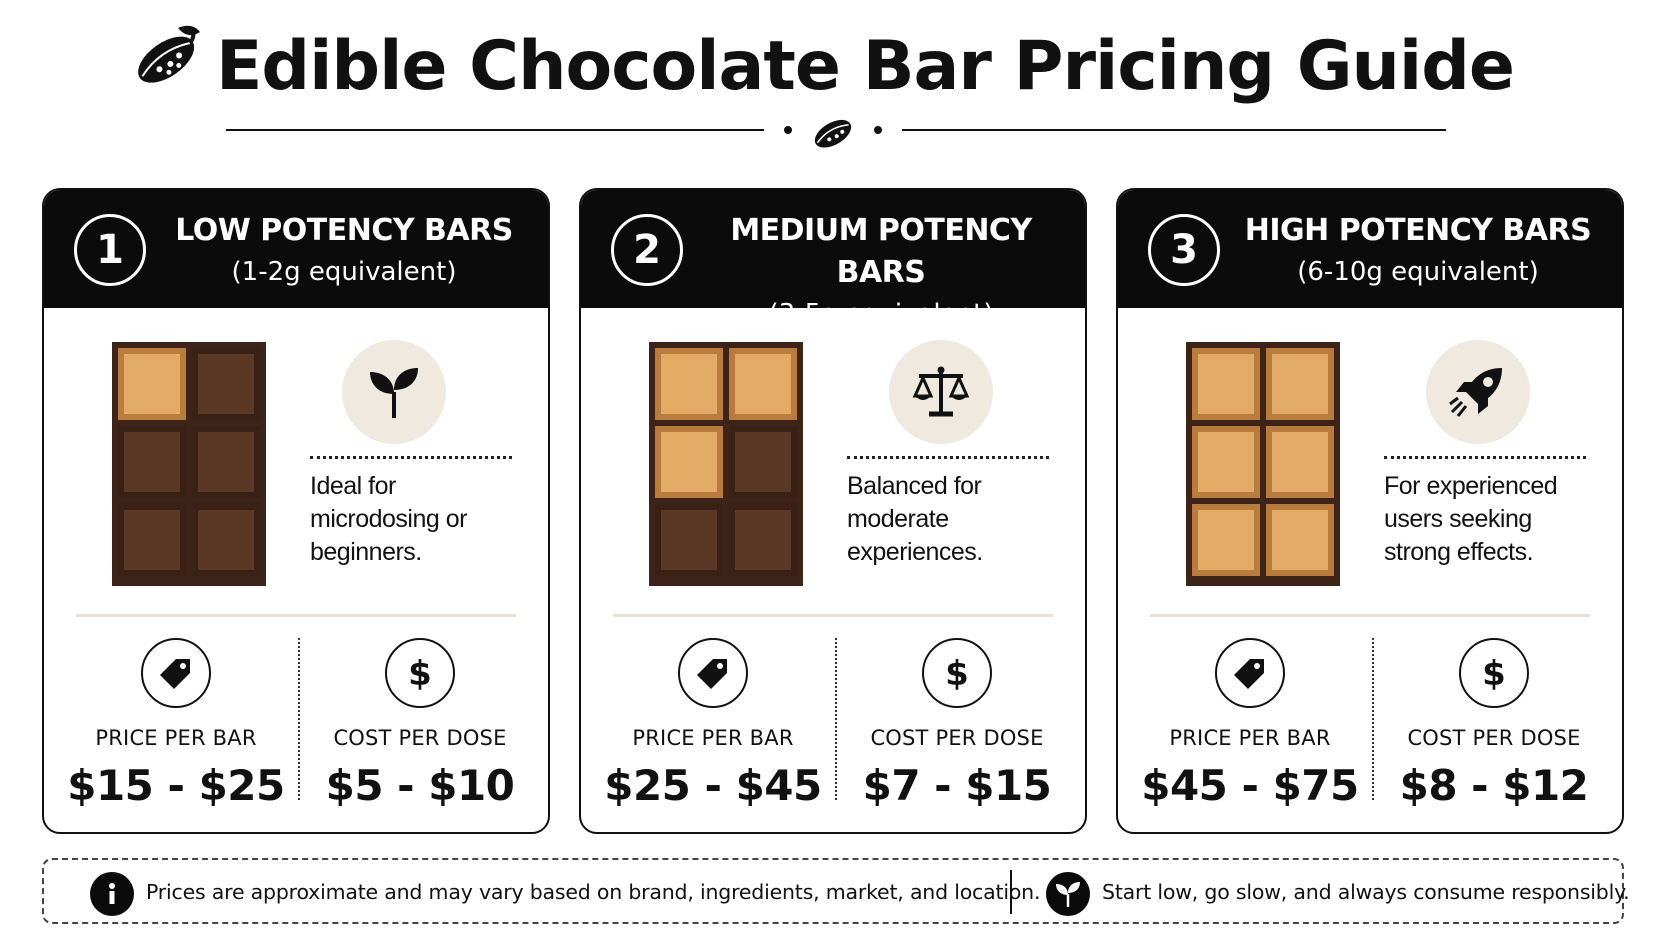 Image resolution: width=1672 pixels, height=941 pixels. What do you see at coordinates (420, 785) in the screenshot?
I see `dose-value: $5 - $10` at bounding box center [420, 785].